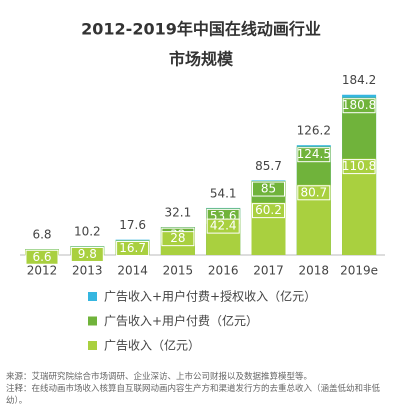  I want to click on legend-label: 广告收入（亿元）, so click(152, 345).